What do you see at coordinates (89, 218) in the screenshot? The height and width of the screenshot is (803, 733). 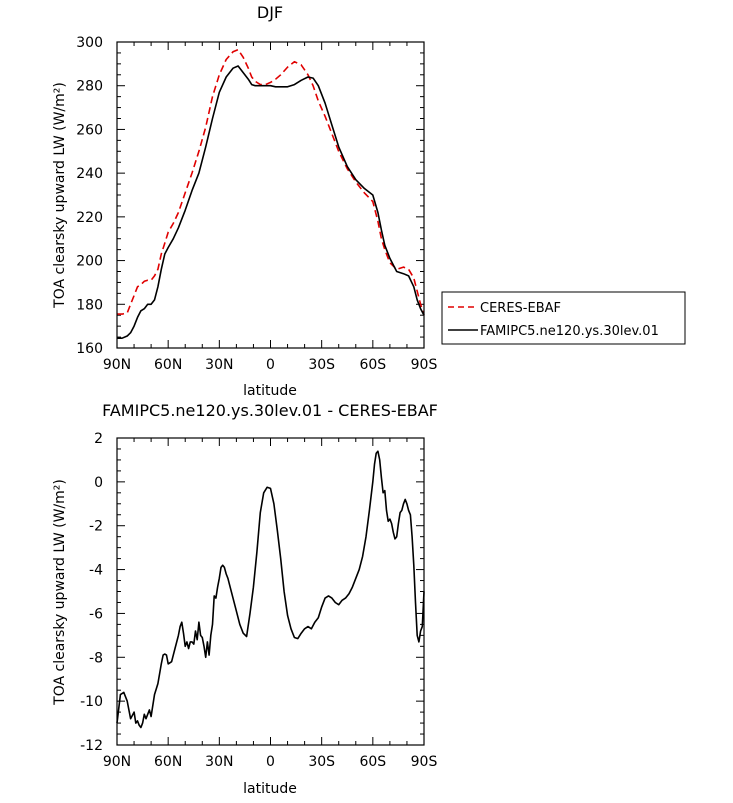 I see `top-y-tick-label: 220` at bounding box center [89, 218].